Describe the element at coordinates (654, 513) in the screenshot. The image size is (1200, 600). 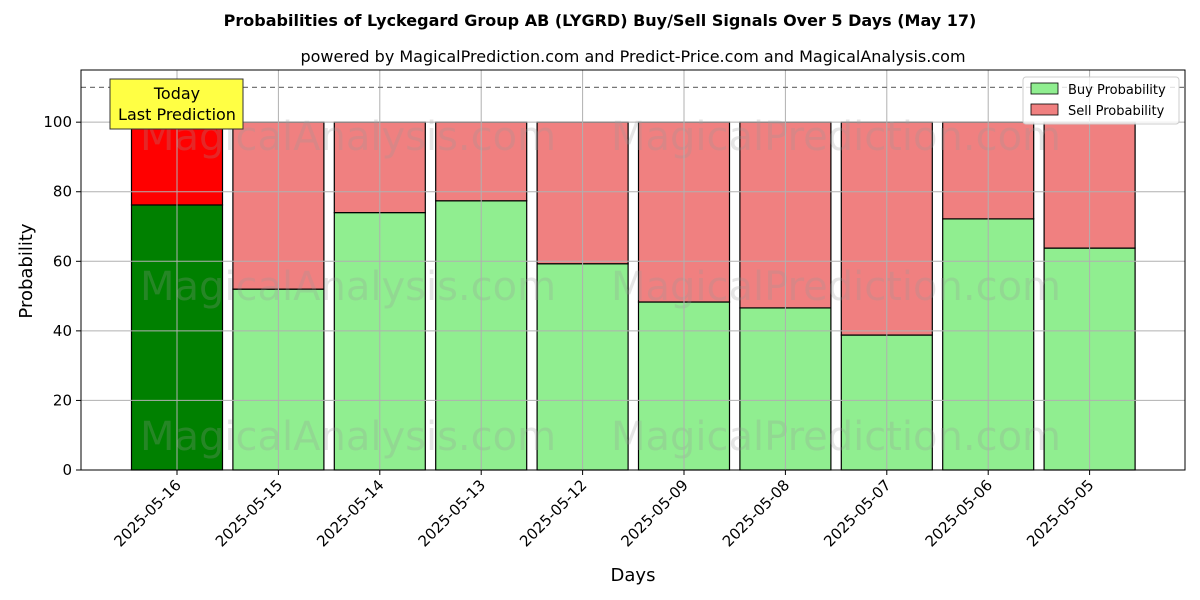
I see `x-tick-label: 2025-05-09` at that location.